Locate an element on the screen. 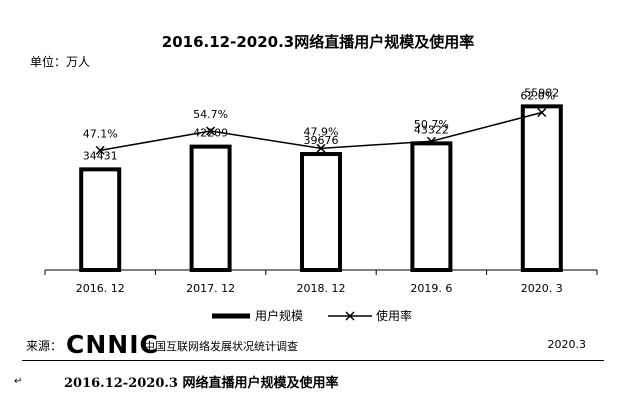 This screenshot has height=406, width=640. source-date: 2020.3 is located at coordinates (567, 344).